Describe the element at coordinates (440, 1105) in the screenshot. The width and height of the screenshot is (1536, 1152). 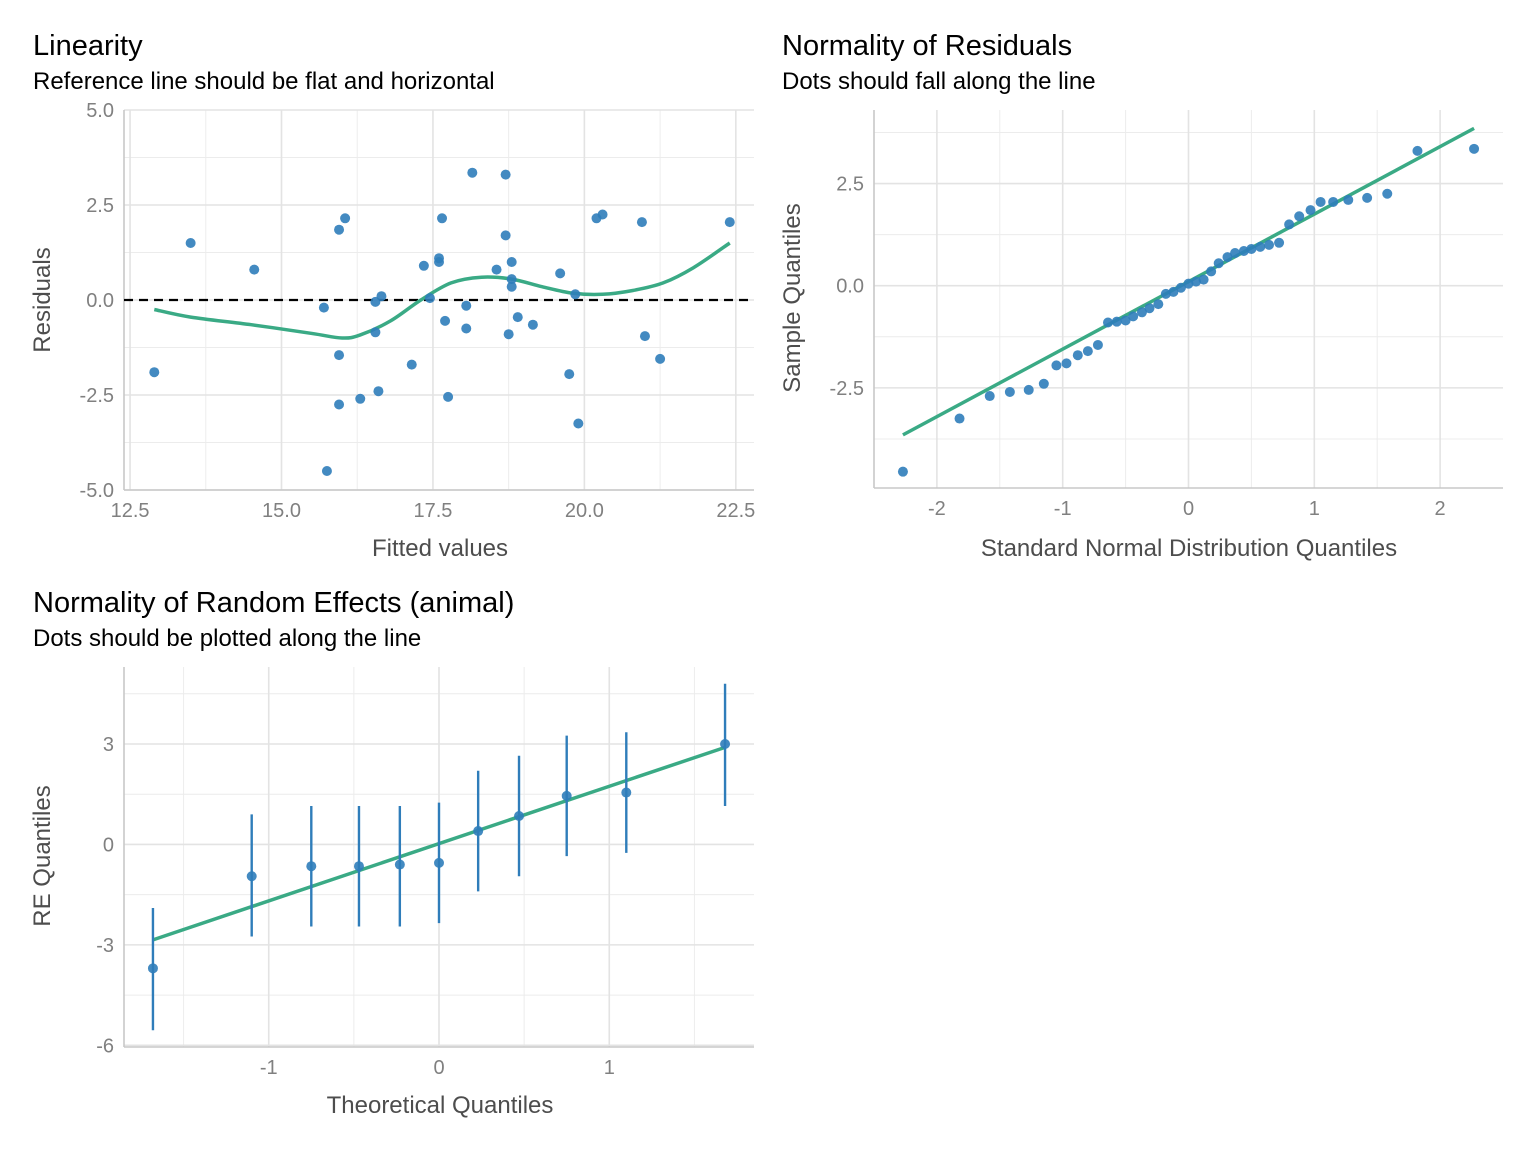
I see `normality-random-effects-x-axis-title: Theoretical Quantiles` at that location.